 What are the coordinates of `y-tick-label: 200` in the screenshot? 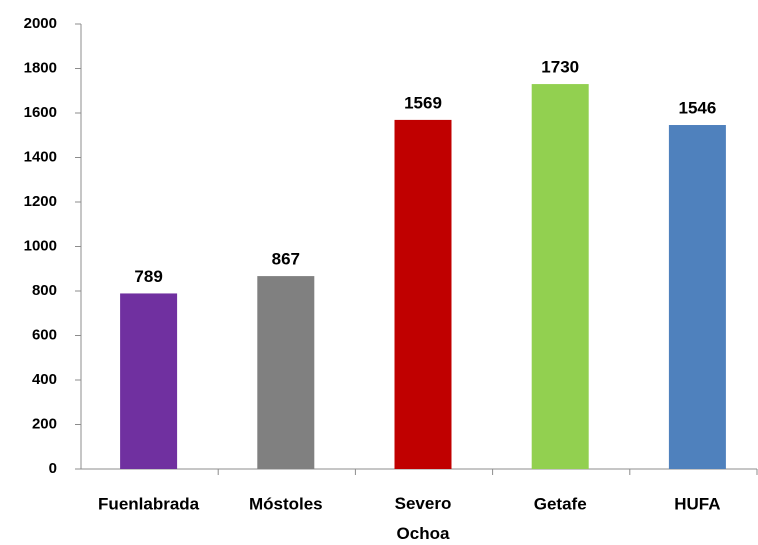 It's located at (44, 423).